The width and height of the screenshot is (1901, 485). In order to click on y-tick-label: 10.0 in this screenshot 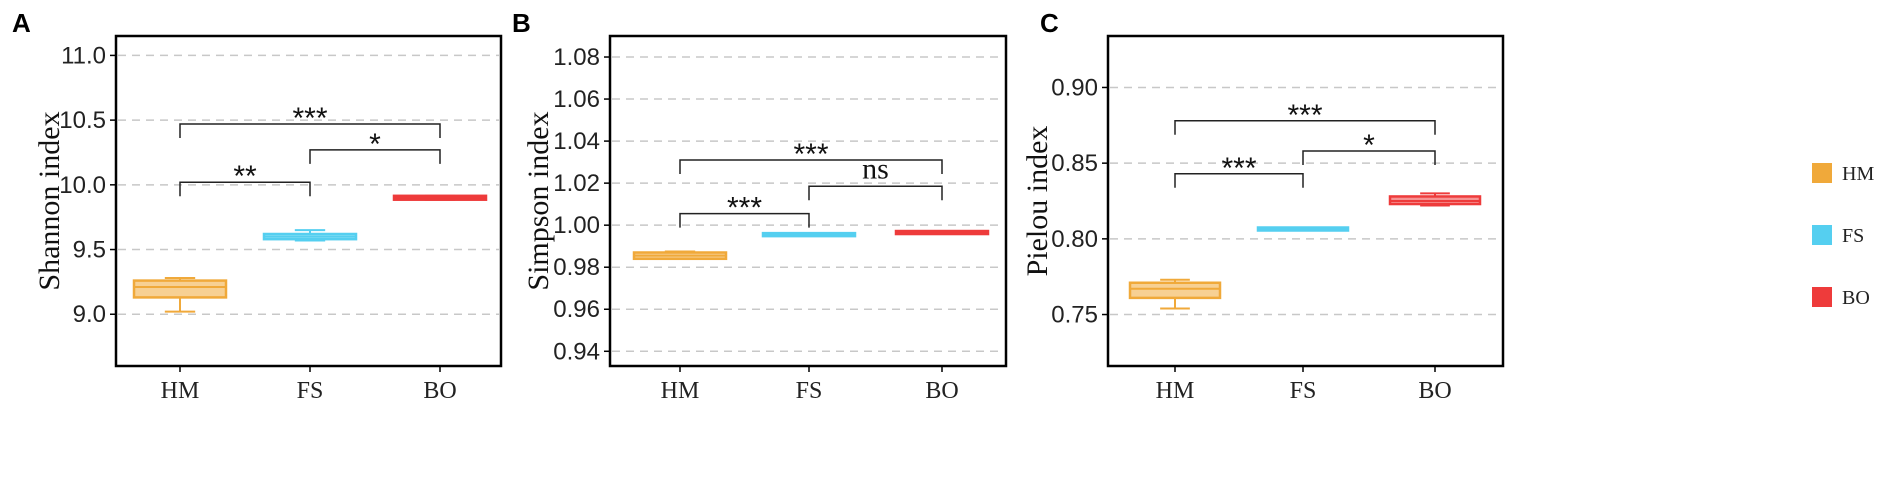, I will do `click(82, 185)`.